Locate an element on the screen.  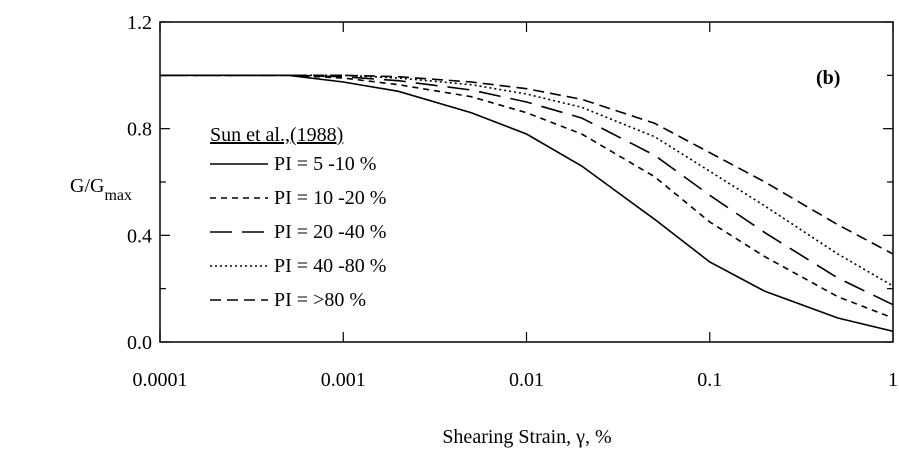
legend-label: PI = 5 -10 % is located at coordinates (325, 164).